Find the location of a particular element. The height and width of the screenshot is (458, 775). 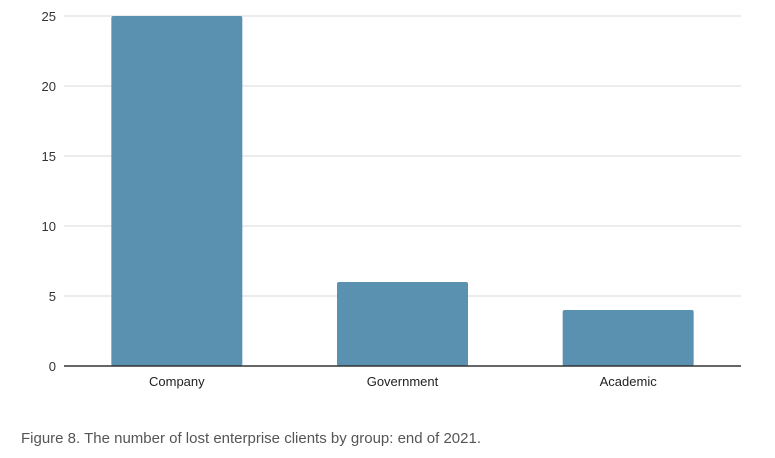

y-axis-tick-labels: 0 5 10 15 20 25 is located at coordinates (49, 191).